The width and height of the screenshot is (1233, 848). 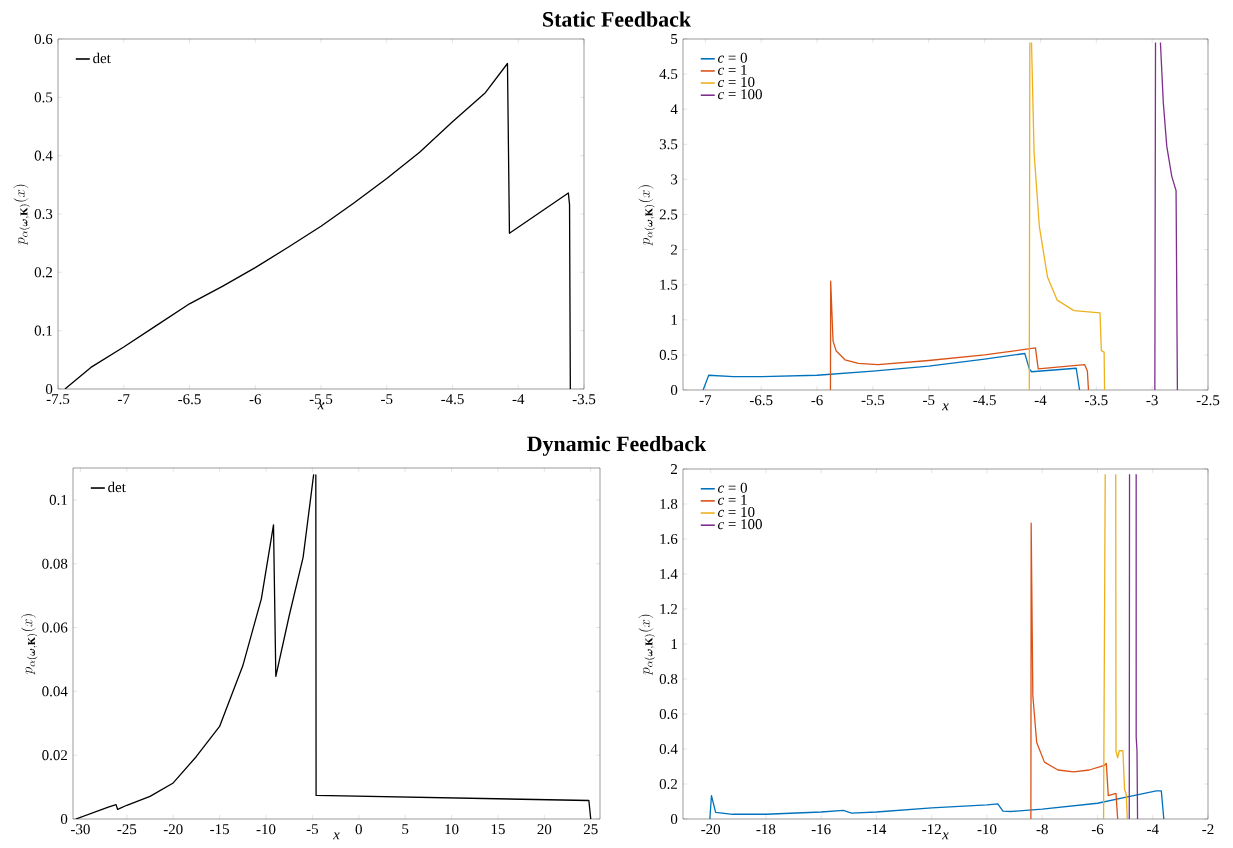 I want to click on x-tick-label: -30, so click(x=80, y=829).